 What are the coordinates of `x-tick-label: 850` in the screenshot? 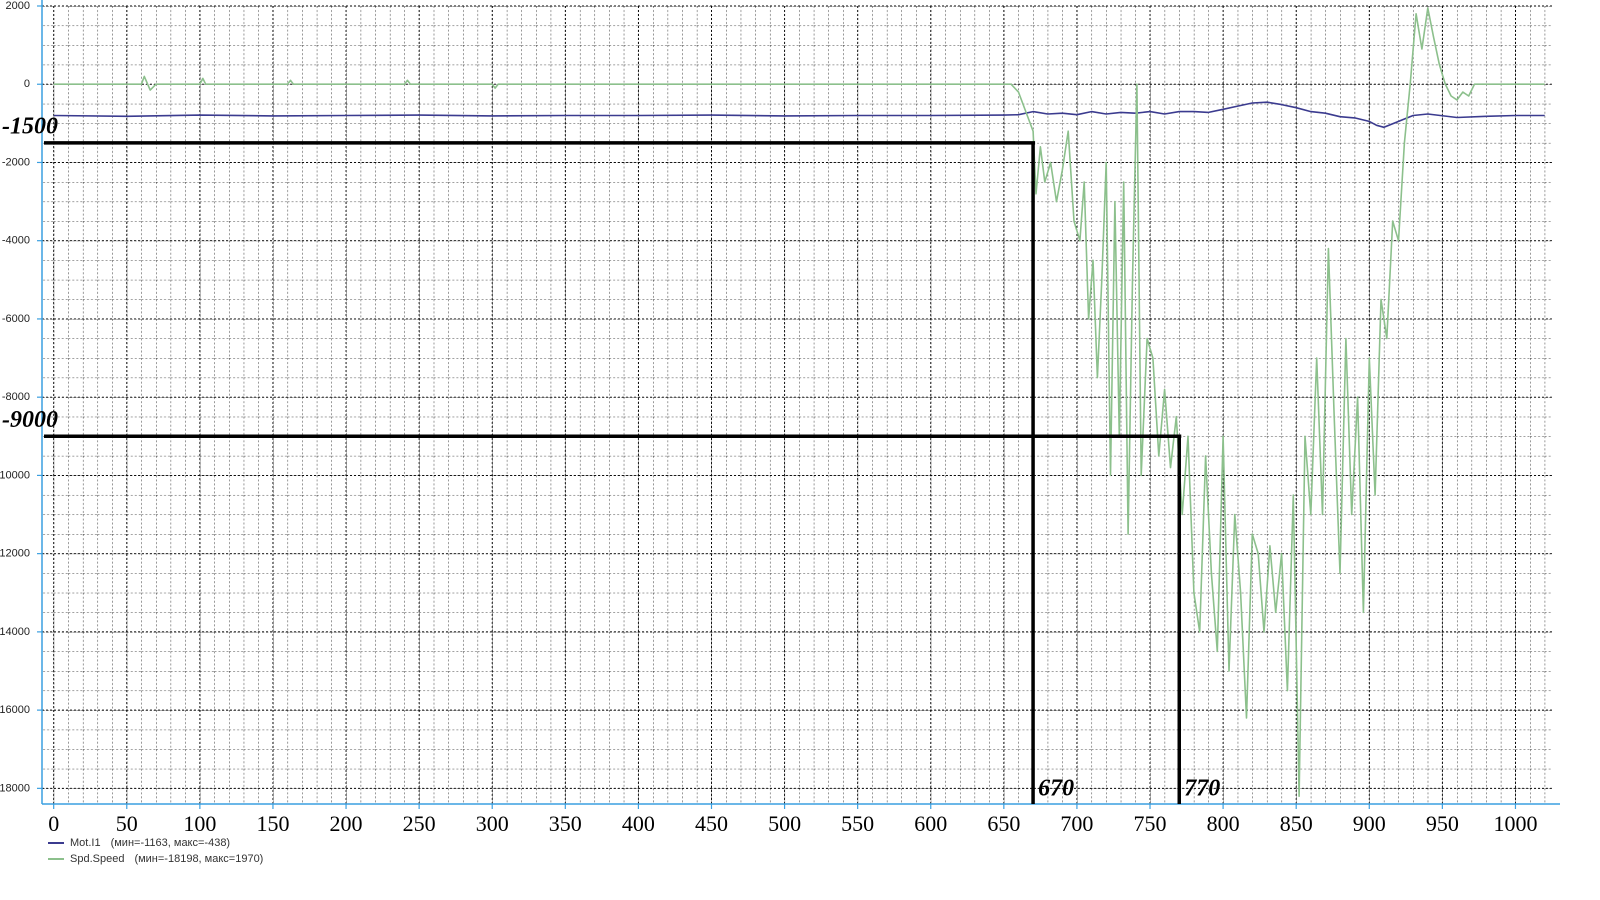 It's located at (1296, 823).